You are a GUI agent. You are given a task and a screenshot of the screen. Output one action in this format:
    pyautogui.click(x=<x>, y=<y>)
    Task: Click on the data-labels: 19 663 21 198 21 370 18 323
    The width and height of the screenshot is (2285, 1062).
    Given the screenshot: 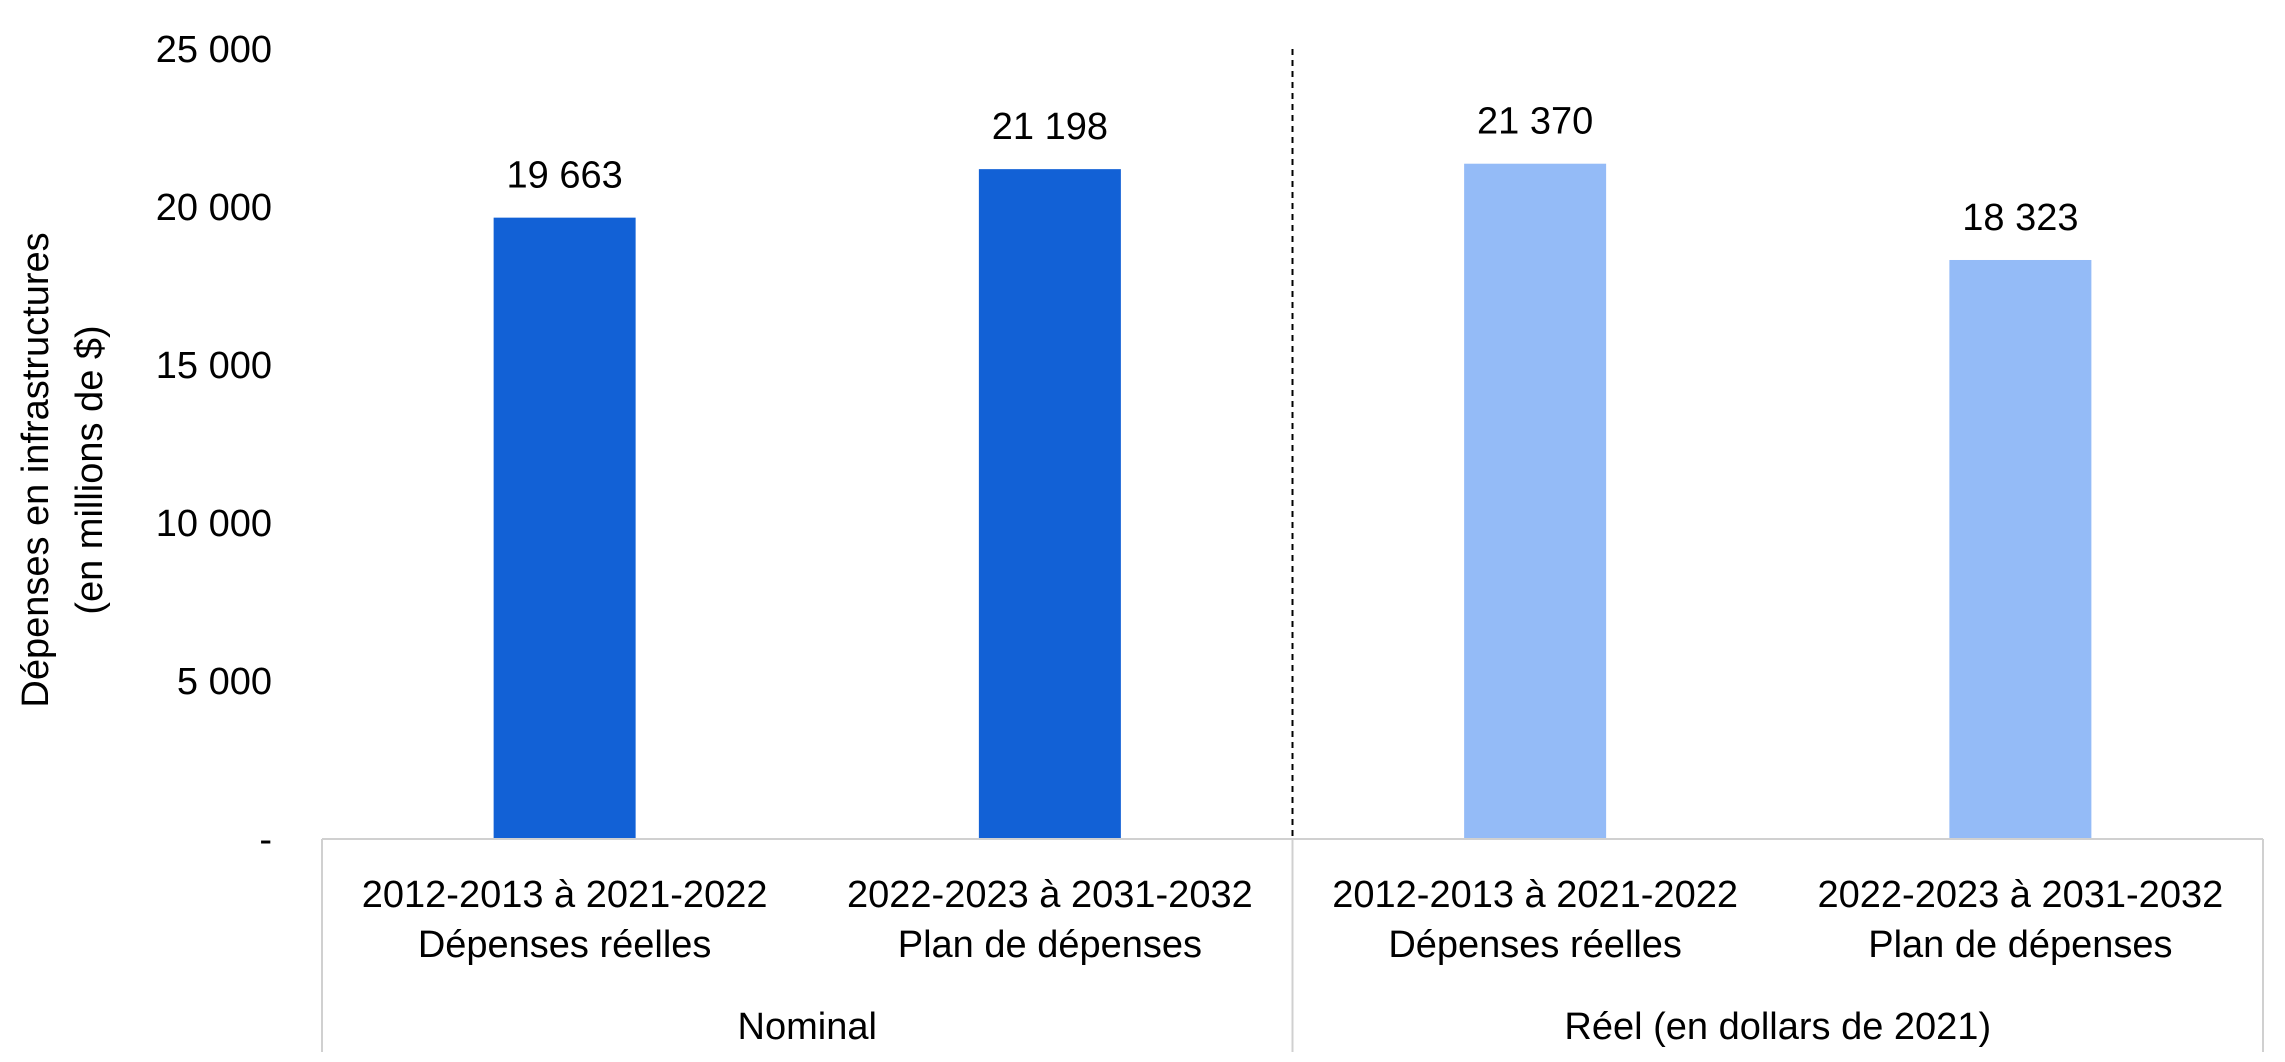 What is the action you would take?
    pyautogui.click(x=1293, y=170)
    